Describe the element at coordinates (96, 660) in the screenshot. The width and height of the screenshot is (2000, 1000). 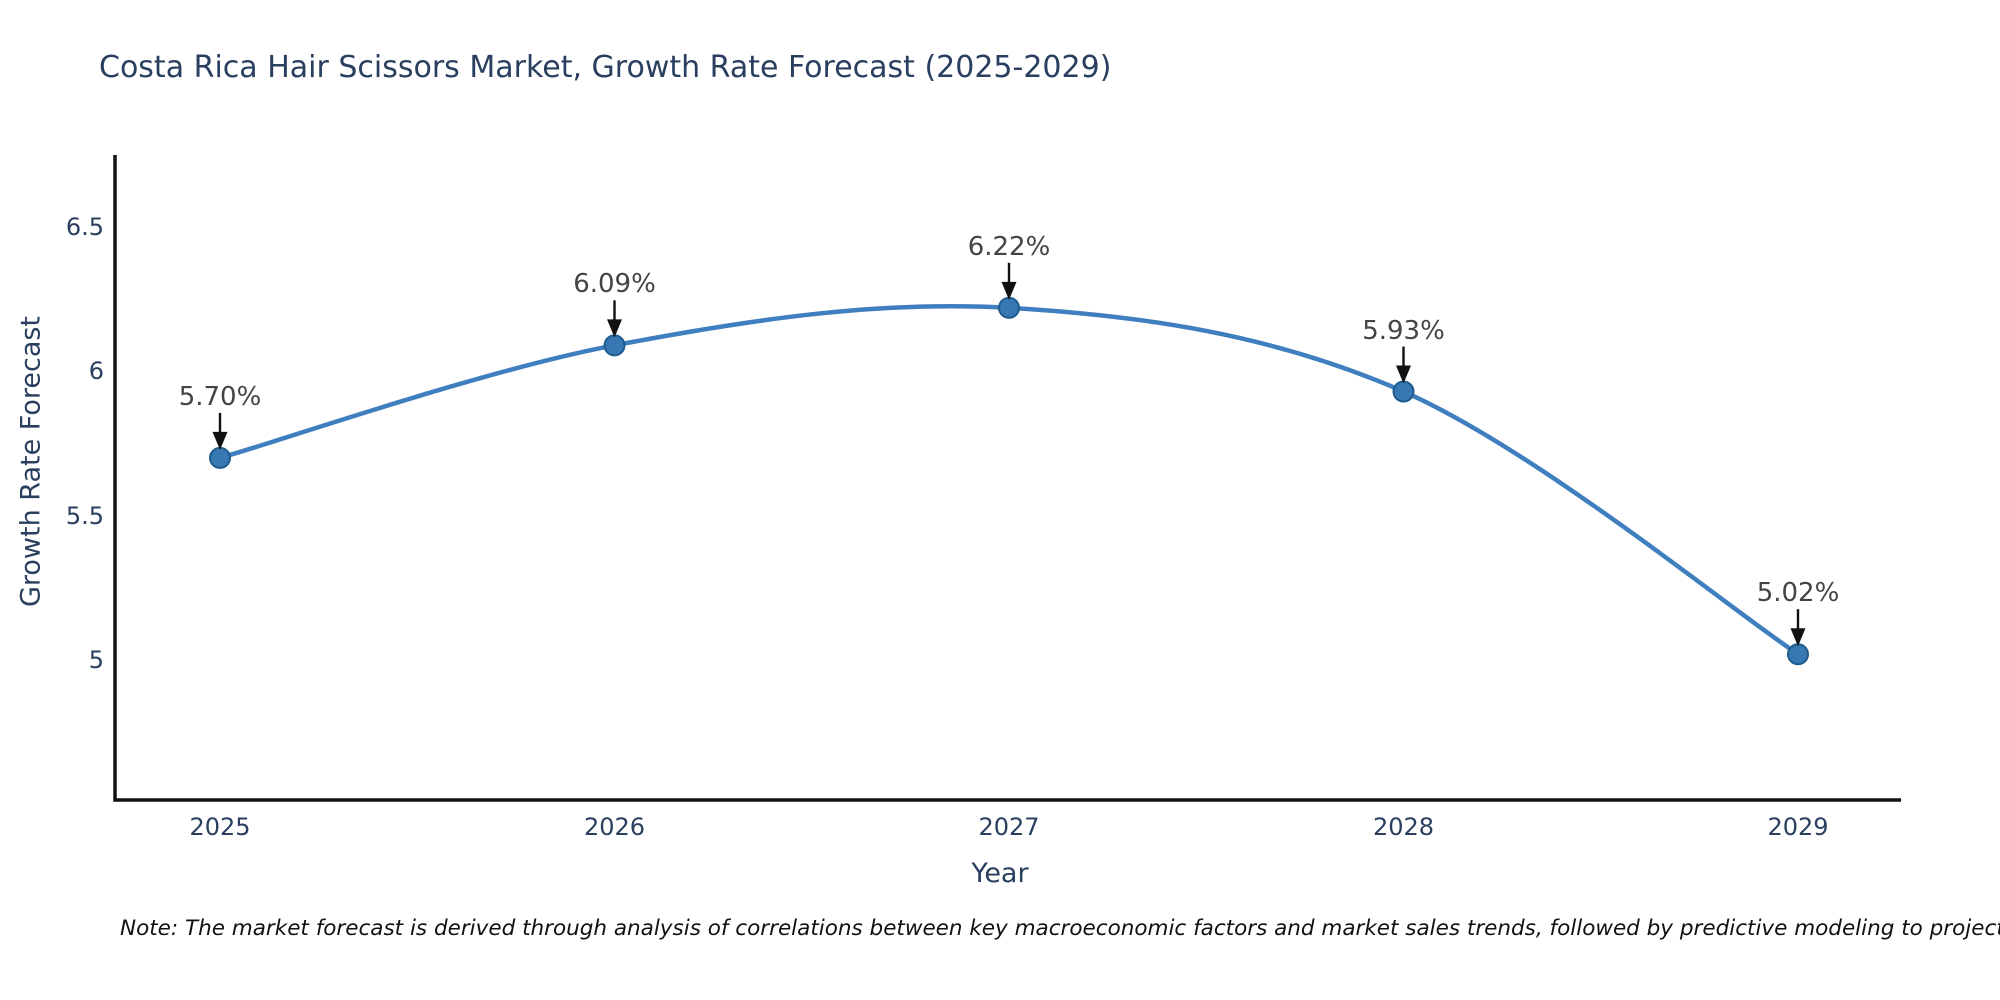
I see `y-tick-label: 5` at that location.